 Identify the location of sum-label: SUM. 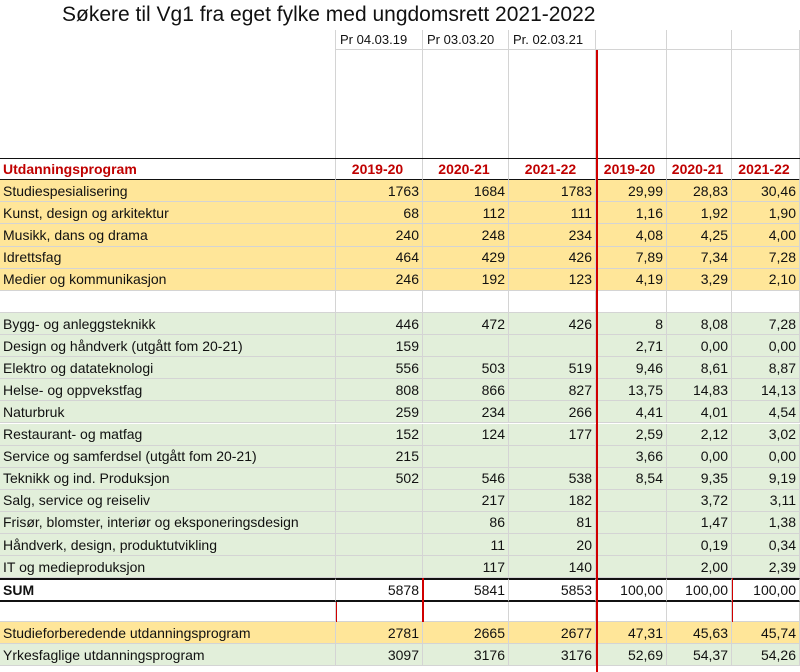
(168, 590).